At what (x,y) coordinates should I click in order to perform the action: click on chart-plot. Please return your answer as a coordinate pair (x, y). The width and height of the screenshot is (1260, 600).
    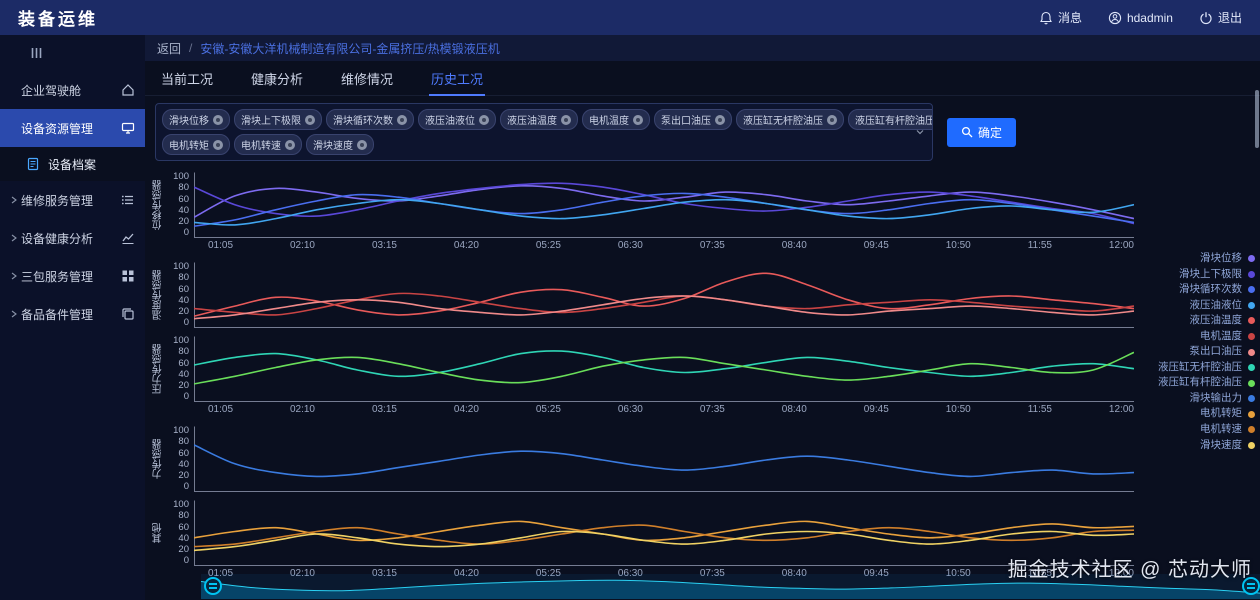
    Looking at the image, I should click on (664, 295).